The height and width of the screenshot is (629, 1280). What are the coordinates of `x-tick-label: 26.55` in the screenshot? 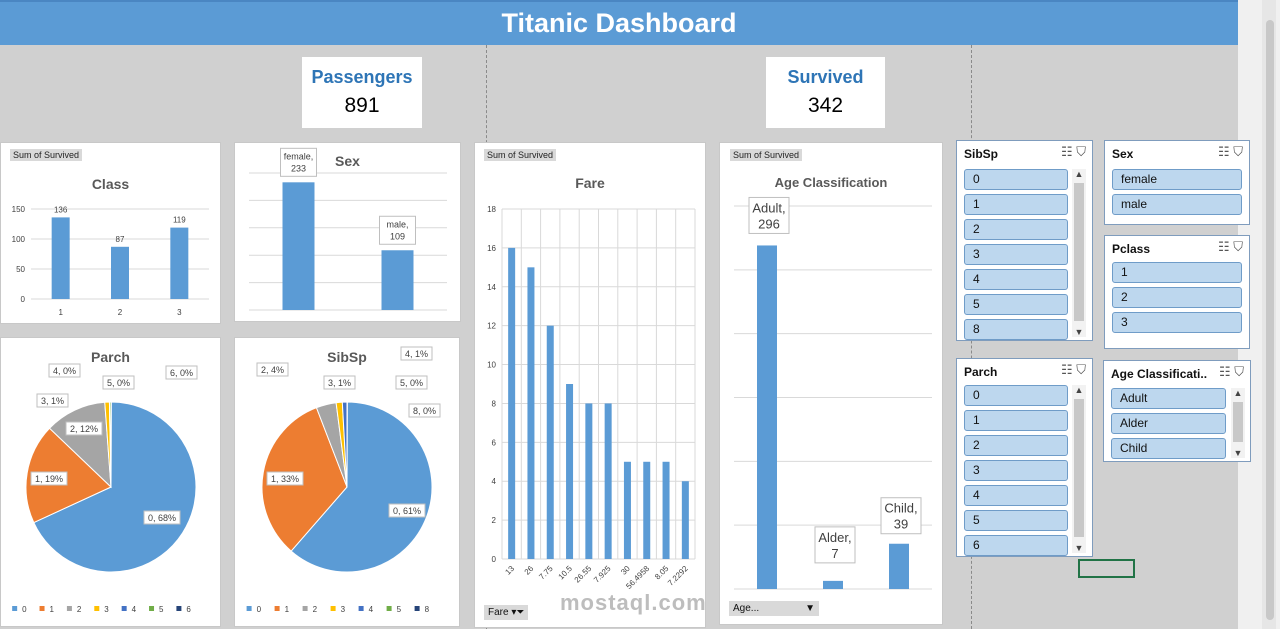 It's located at (583, 574).